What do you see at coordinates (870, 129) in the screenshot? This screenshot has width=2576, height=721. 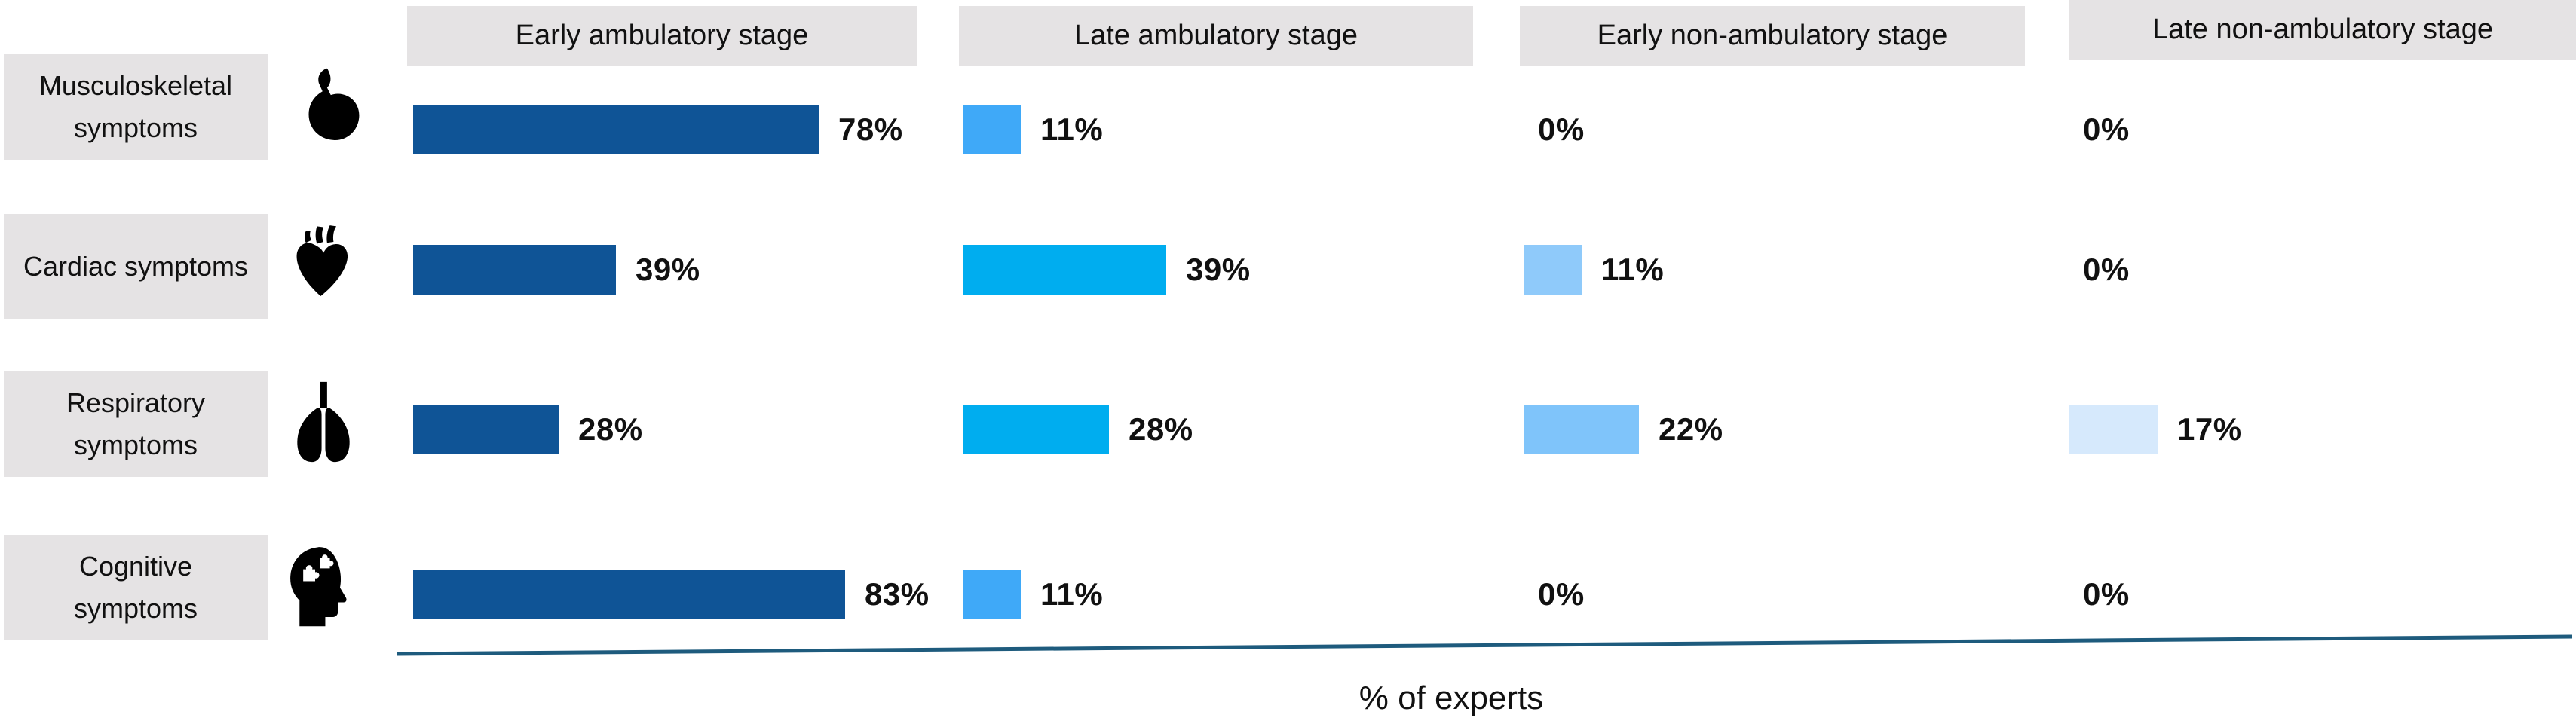 I see `bar-value-label-early-ambulatory-stage-musculoskeletal-symptoms: 78%` at bounding box center [870, 129].